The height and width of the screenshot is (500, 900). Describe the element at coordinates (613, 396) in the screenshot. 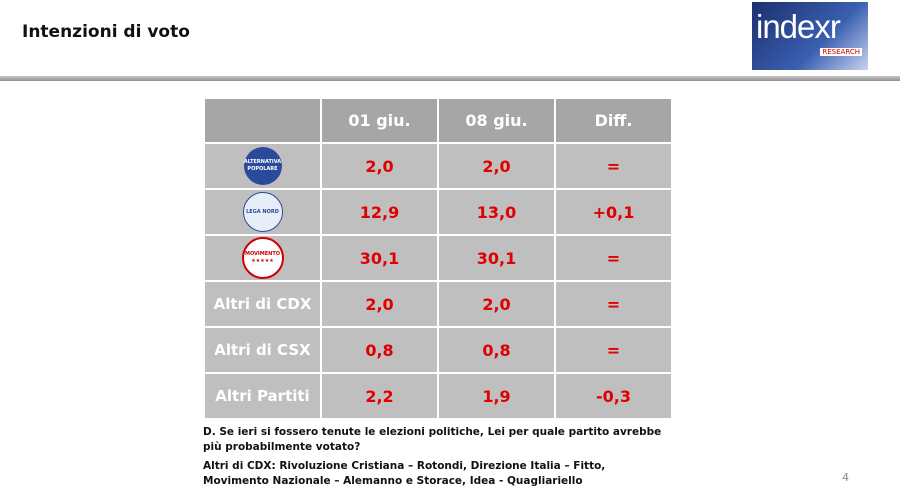

I see `value-cell: -0,3` at that location.